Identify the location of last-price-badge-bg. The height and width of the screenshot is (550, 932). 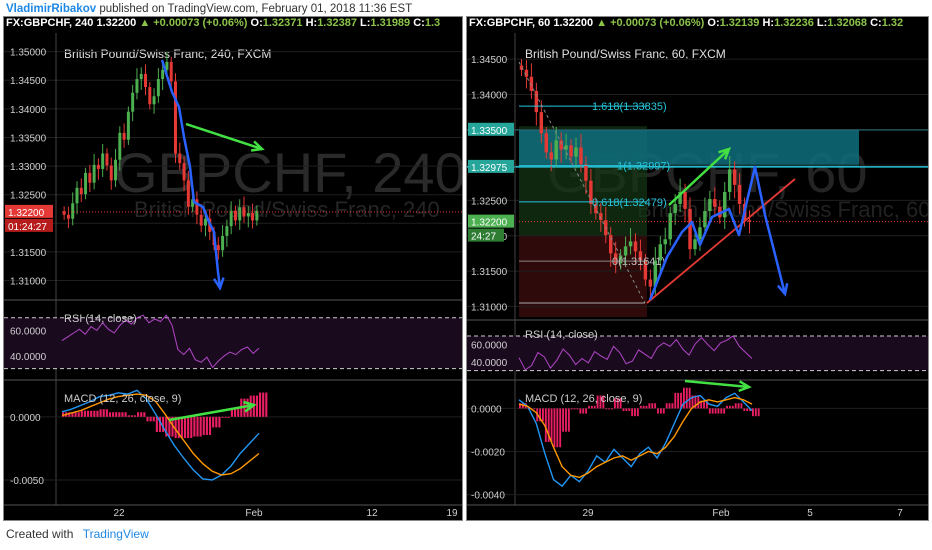
(491, 221).